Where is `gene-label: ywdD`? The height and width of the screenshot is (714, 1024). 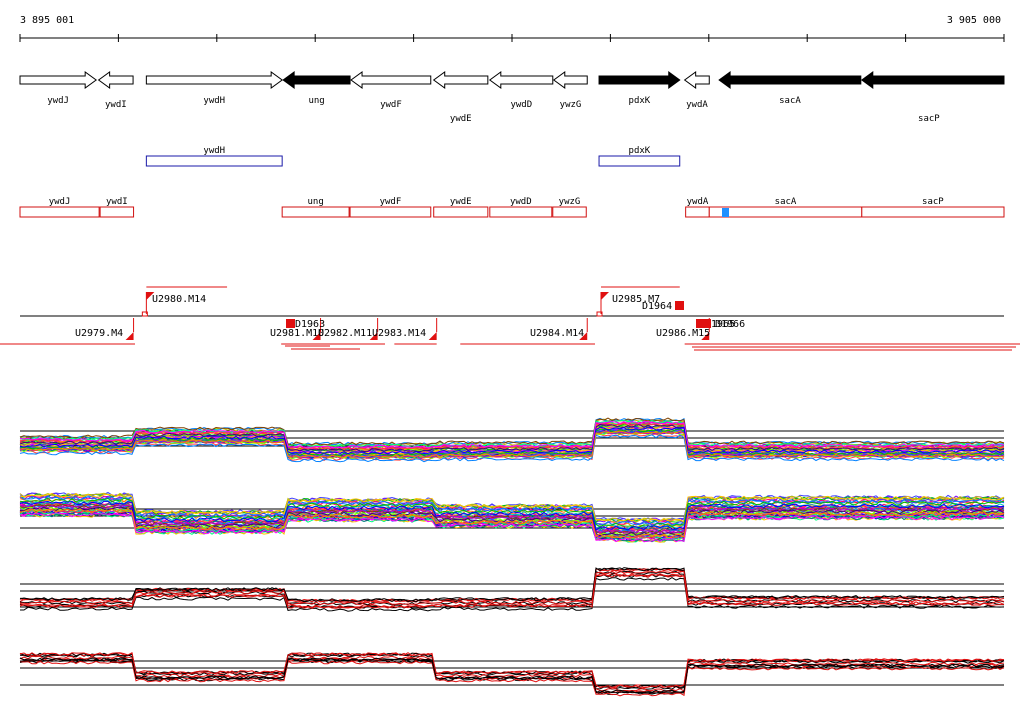 gene-label: ywdD is located at coordinates (521, 105).